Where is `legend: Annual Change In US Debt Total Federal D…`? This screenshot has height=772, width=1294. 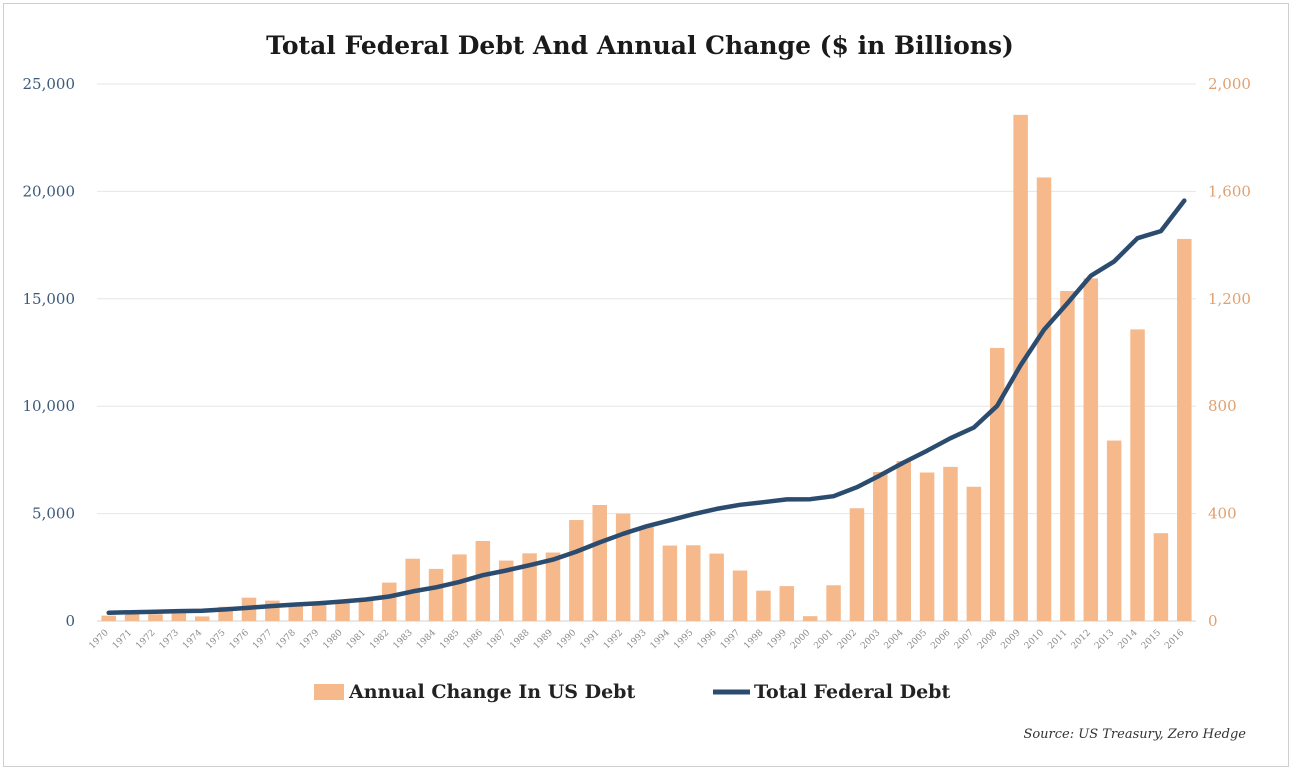 legend: Annual Change In US Debt Total Federal D… is located at coordinates (632, 692).